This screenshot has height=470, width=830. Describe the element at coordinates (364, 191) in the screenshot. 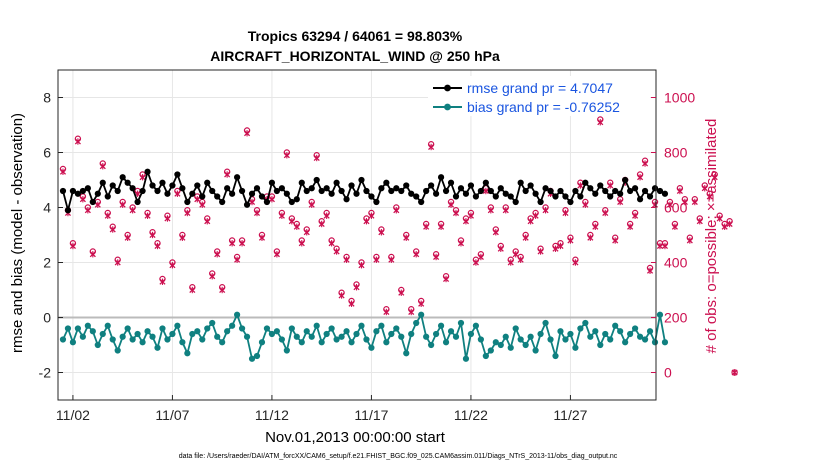

I see `rmse-series-layer` at that location.